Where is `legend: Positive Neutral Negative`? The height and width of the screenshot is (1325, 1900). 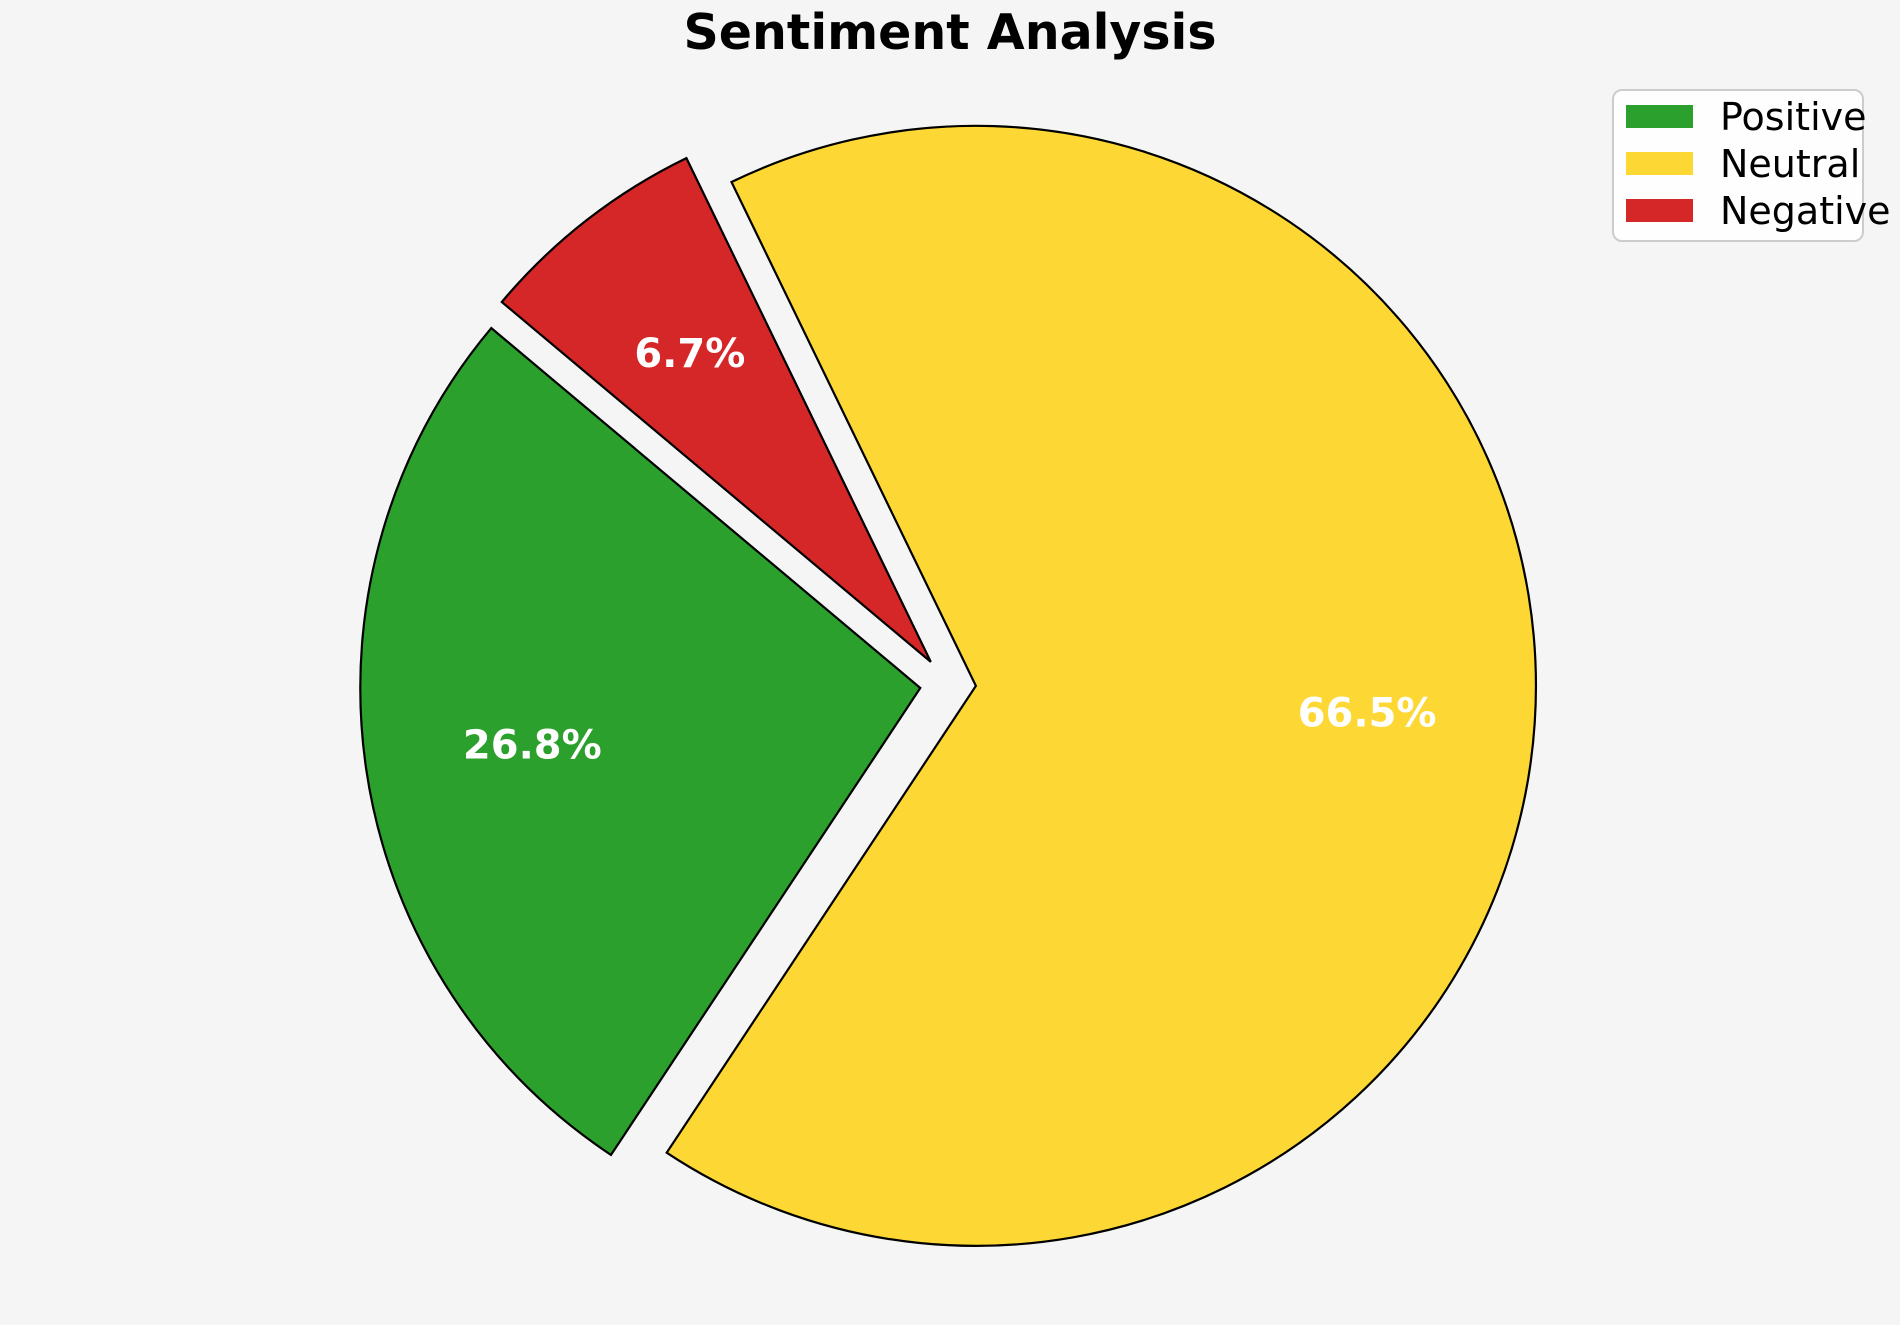
legend: Positive Neutral Negative is located at coordinates (1751, 165).